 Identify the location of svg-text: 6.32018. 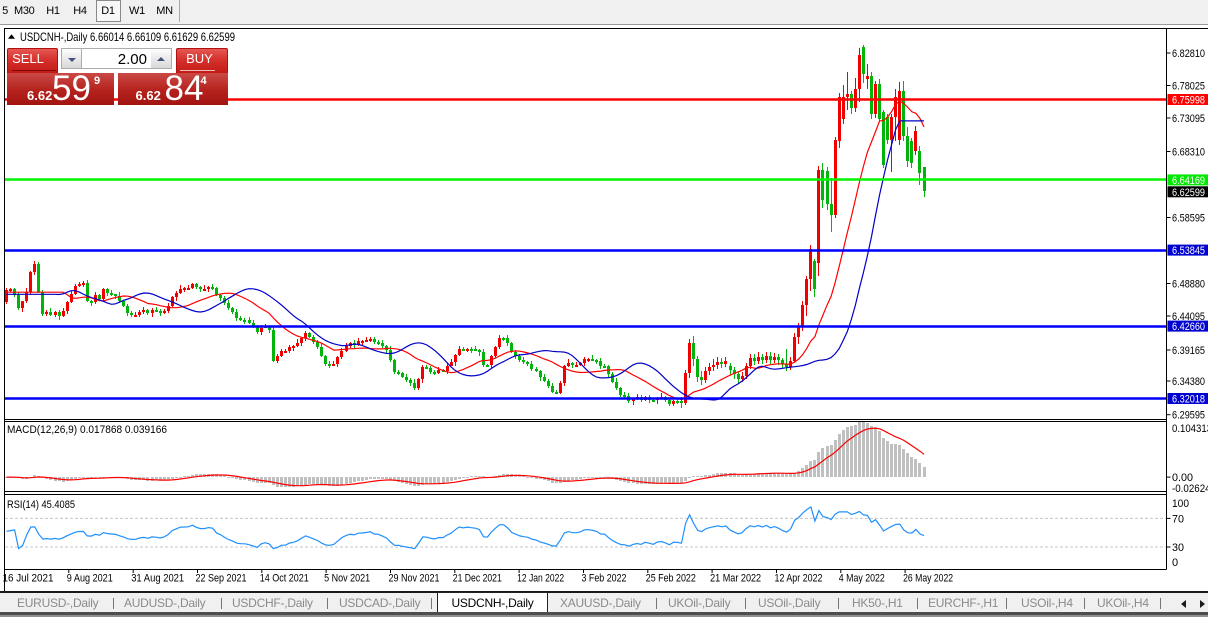
(1188, 400).